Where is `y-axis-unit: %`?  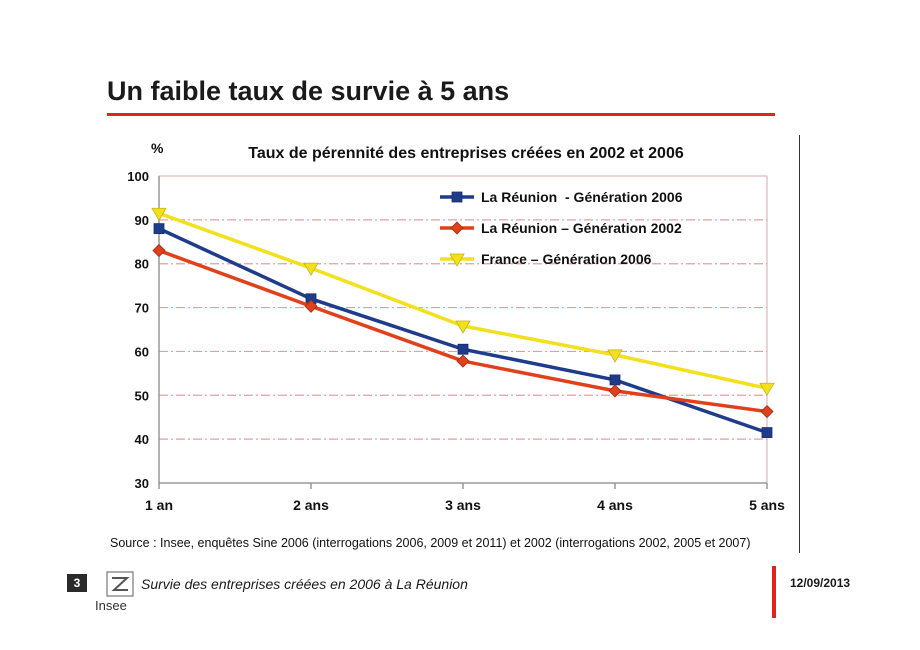
y-axis-unit: % is located at coordinates (157, 148).